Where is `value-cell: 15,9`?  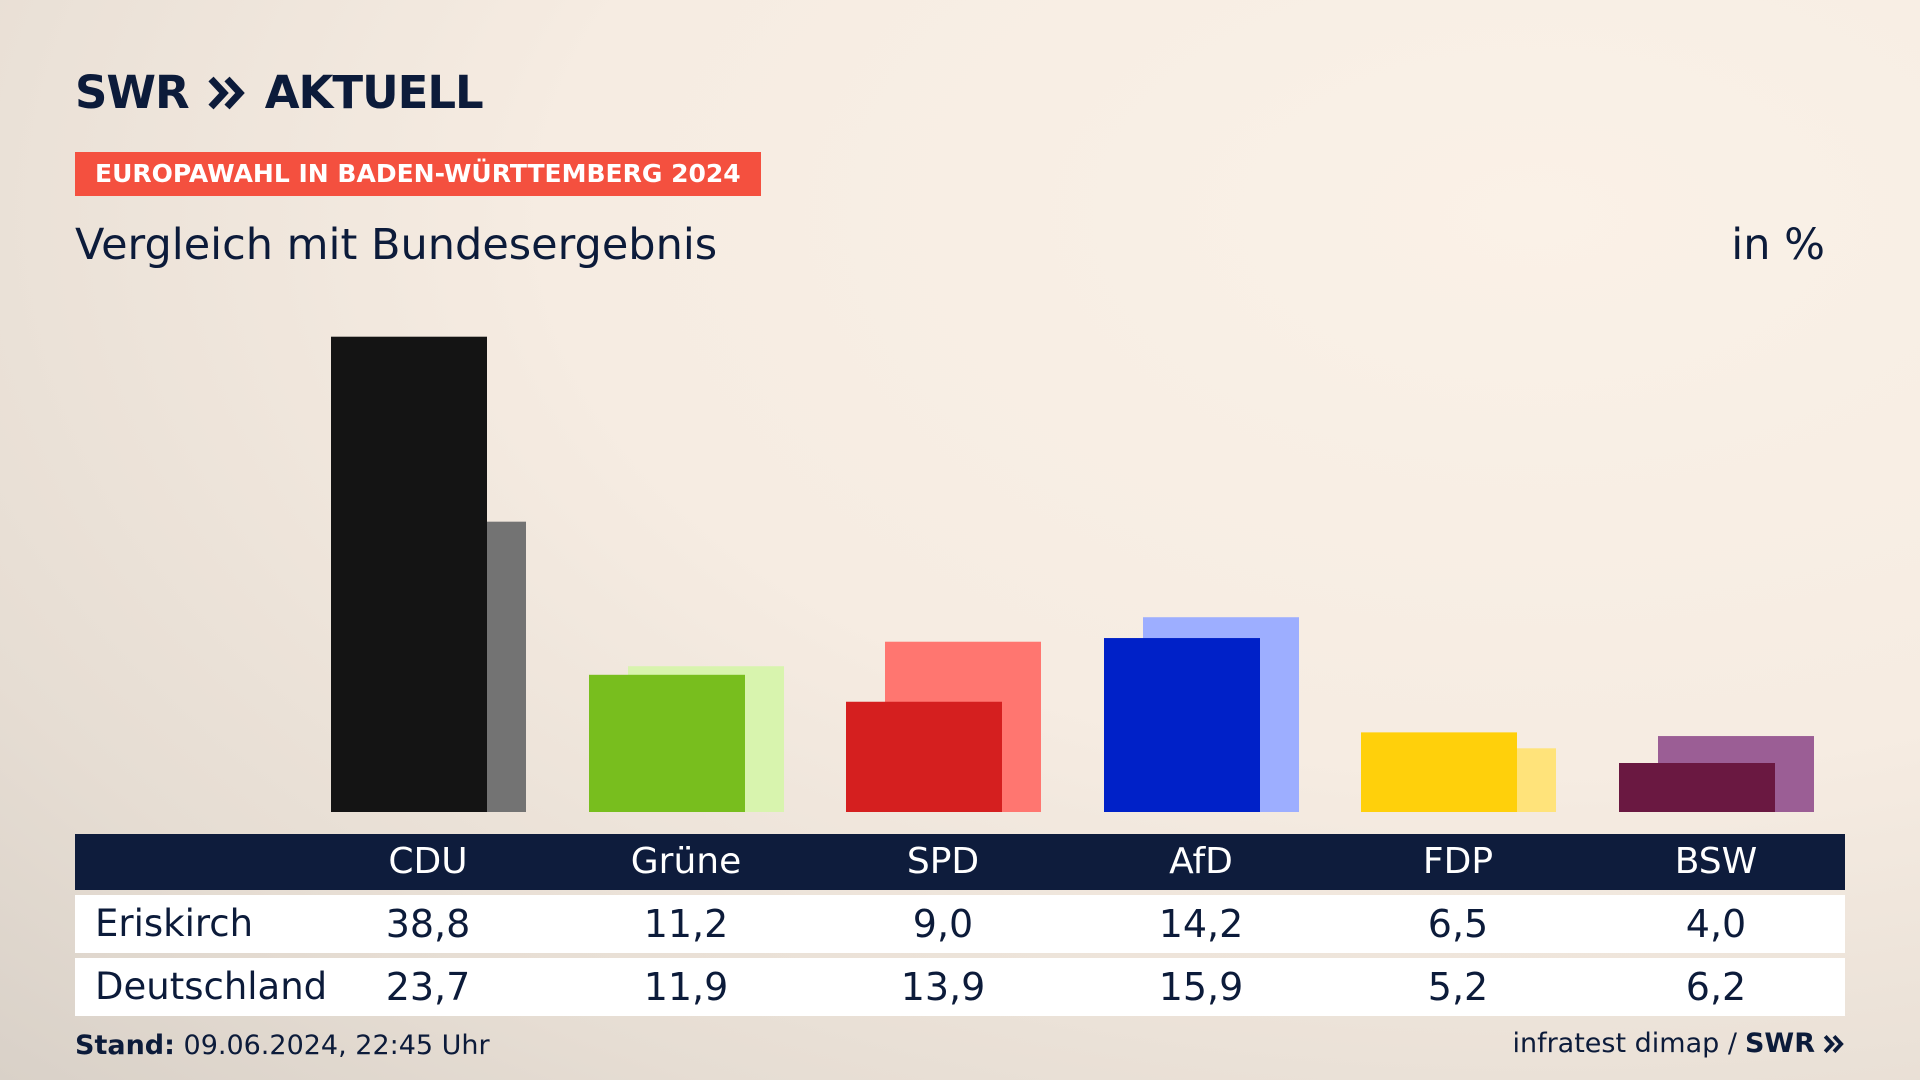
value-cell: 15,9 is located at coordinates (1201, 987).